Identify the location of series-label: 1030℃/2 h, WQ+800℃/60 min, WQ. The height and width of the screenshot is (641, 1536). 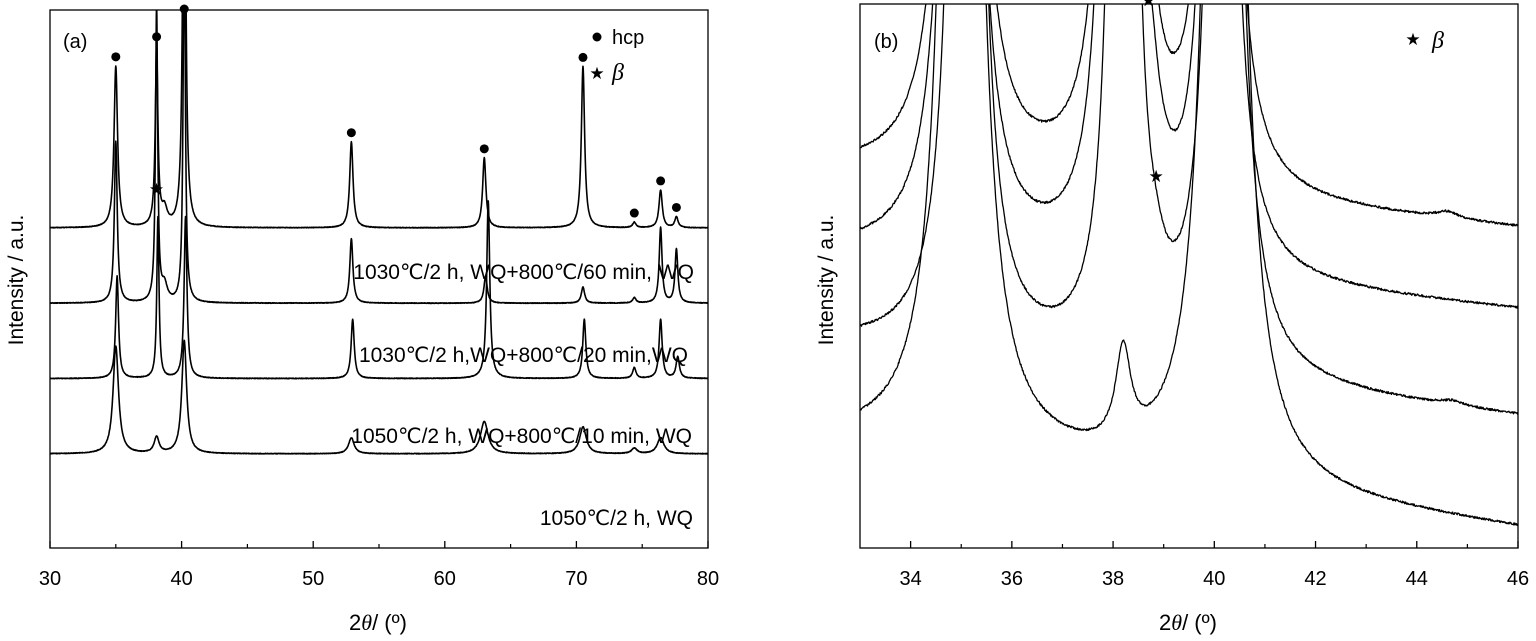
(523, 272).